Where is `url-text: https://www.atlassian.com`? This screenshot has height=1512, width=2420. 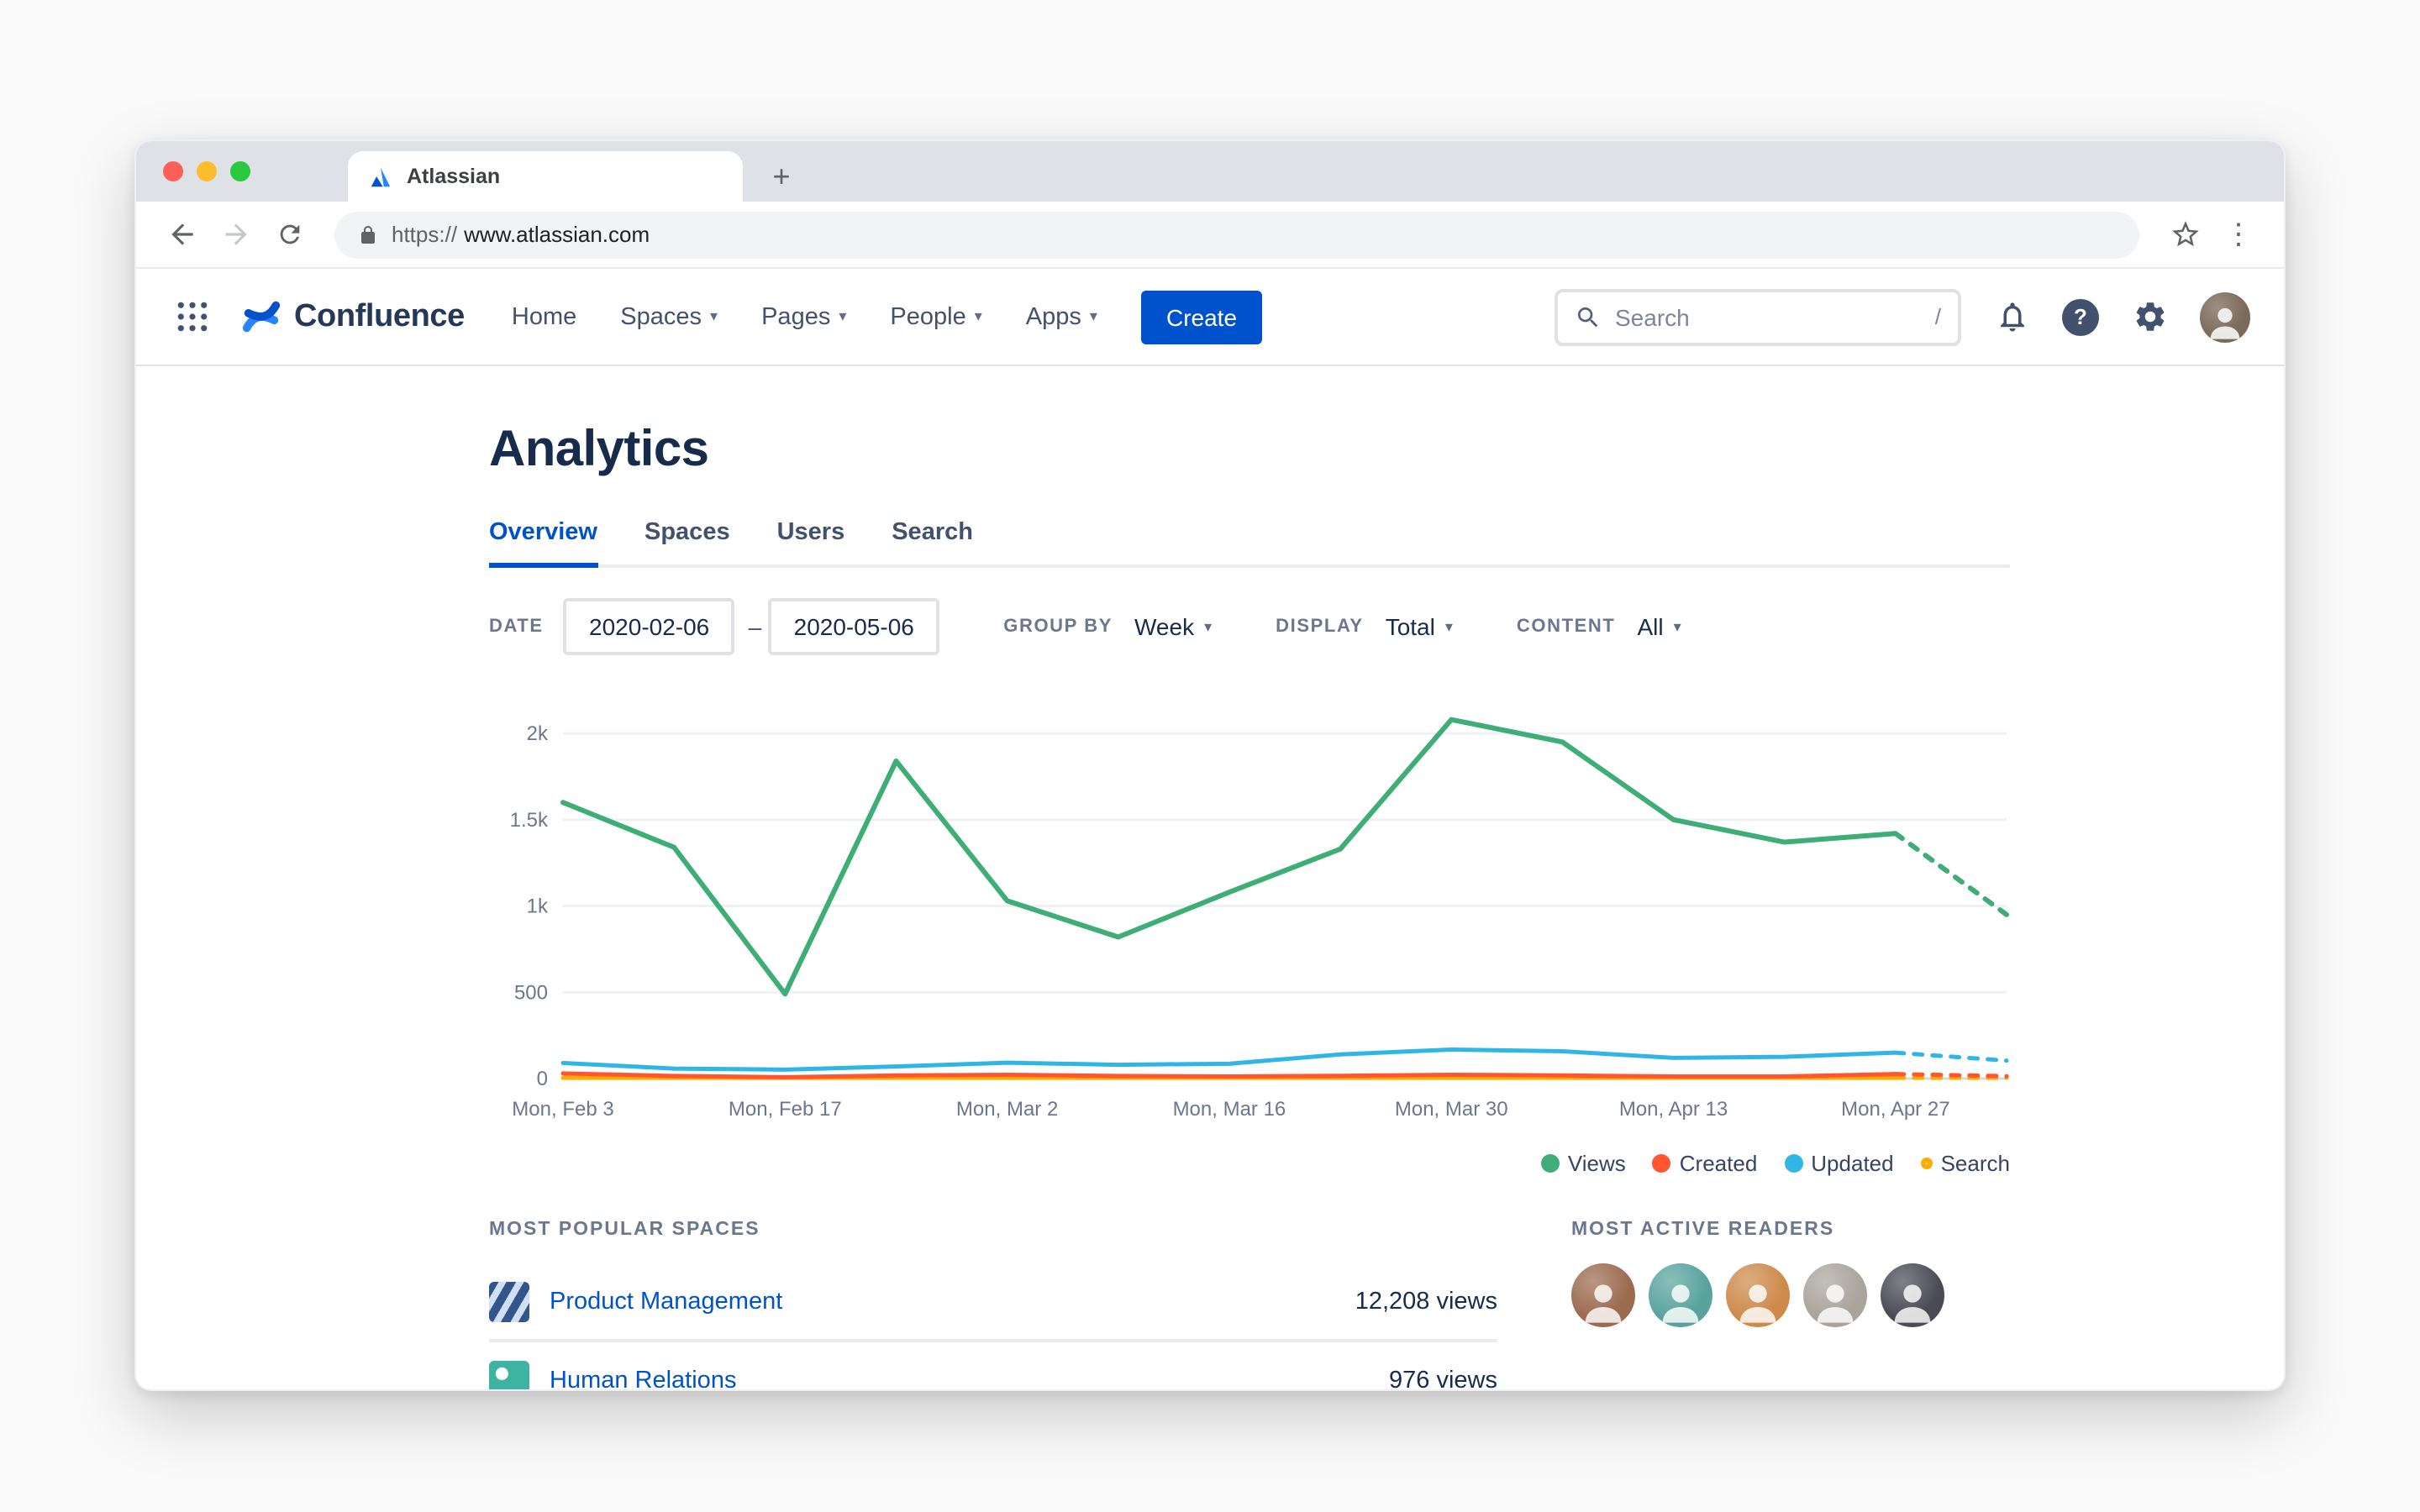 url-text: https://www.atlassian.com is located at coordinates (521, 234).